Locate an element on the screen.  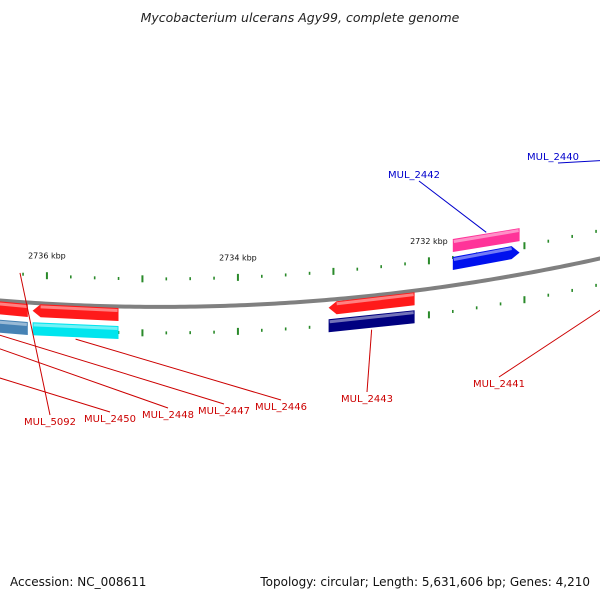
accession-text: Accession: NC_008611 is located at coordinates (78, 582).